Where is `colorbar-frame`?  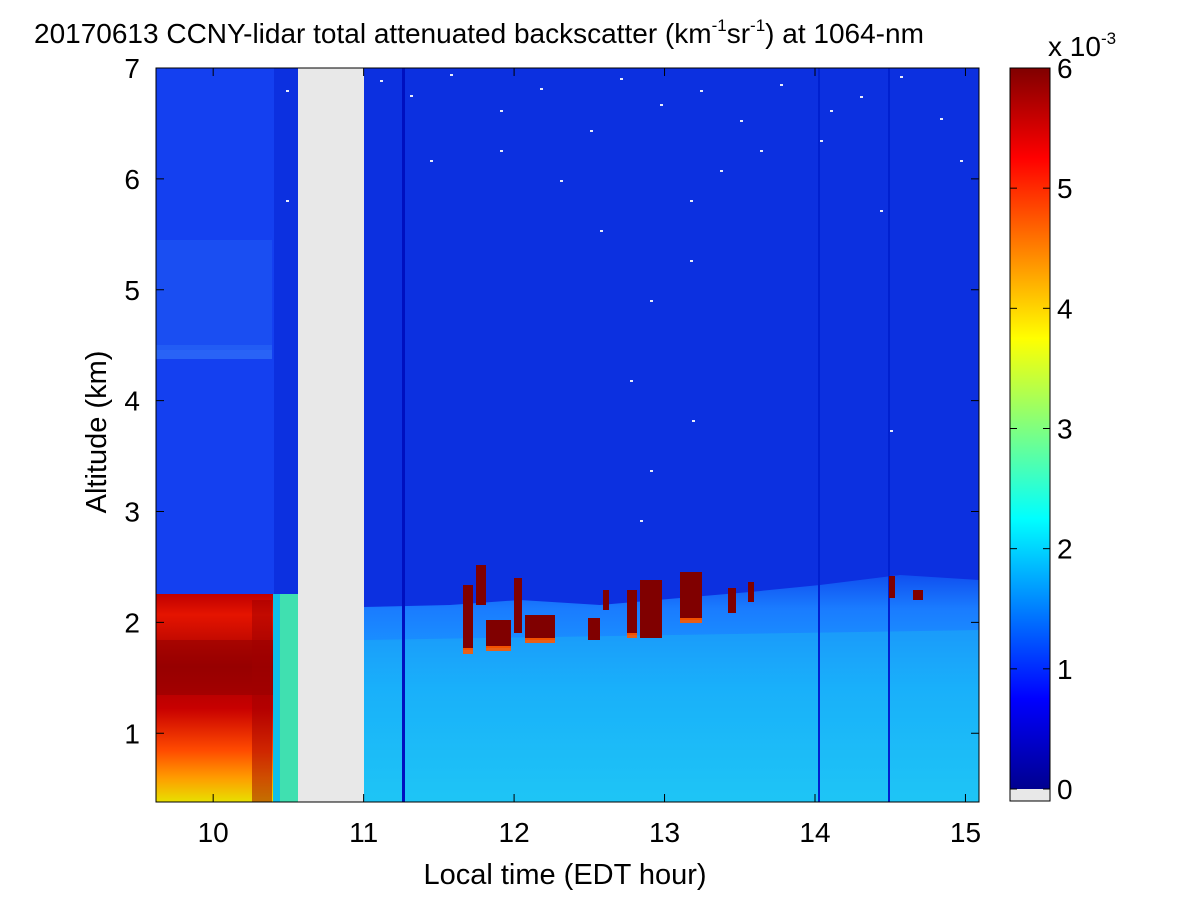
colorbar-frame is located at coordinates (1030, 434).